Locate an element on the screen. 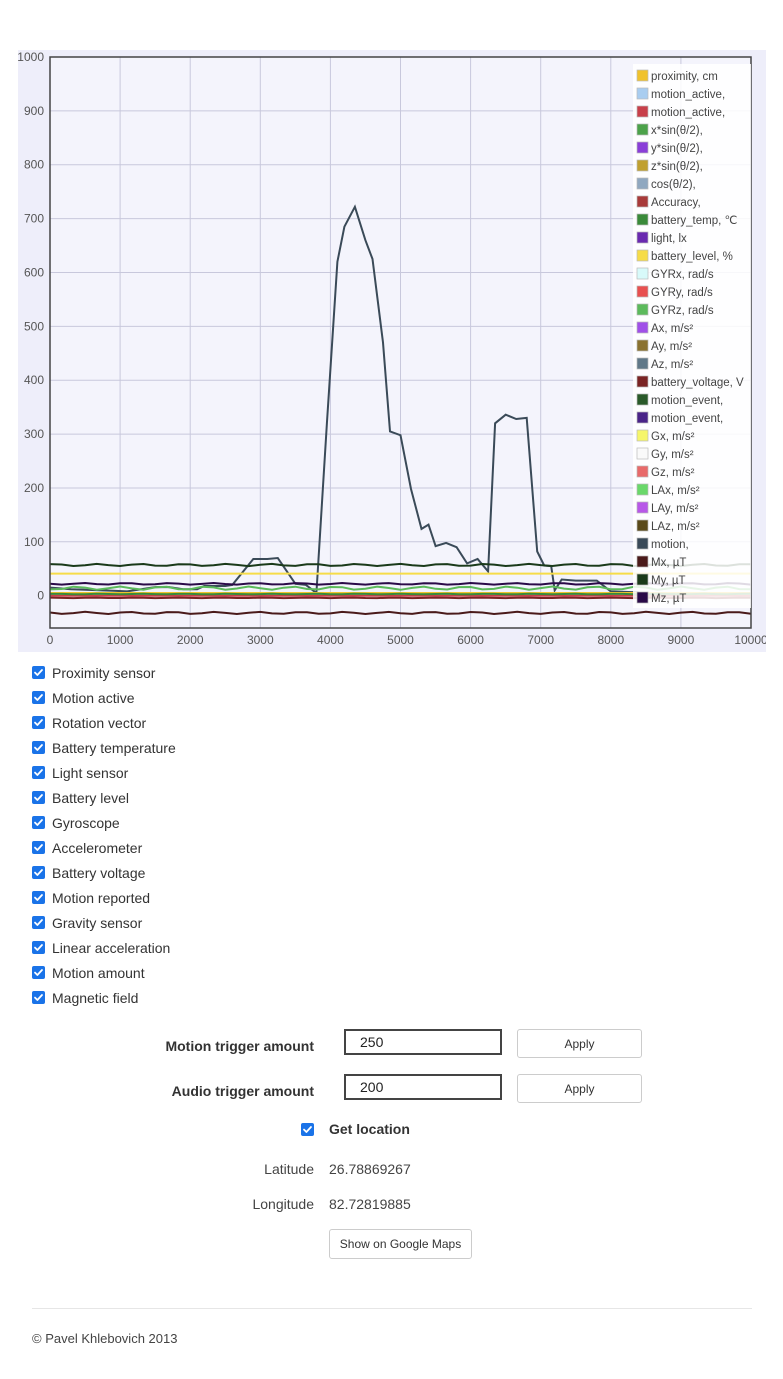 This screenshot has height=1379, width=783. sensor-toggle-row: Battery voltage is located at coordinates (232, 872).